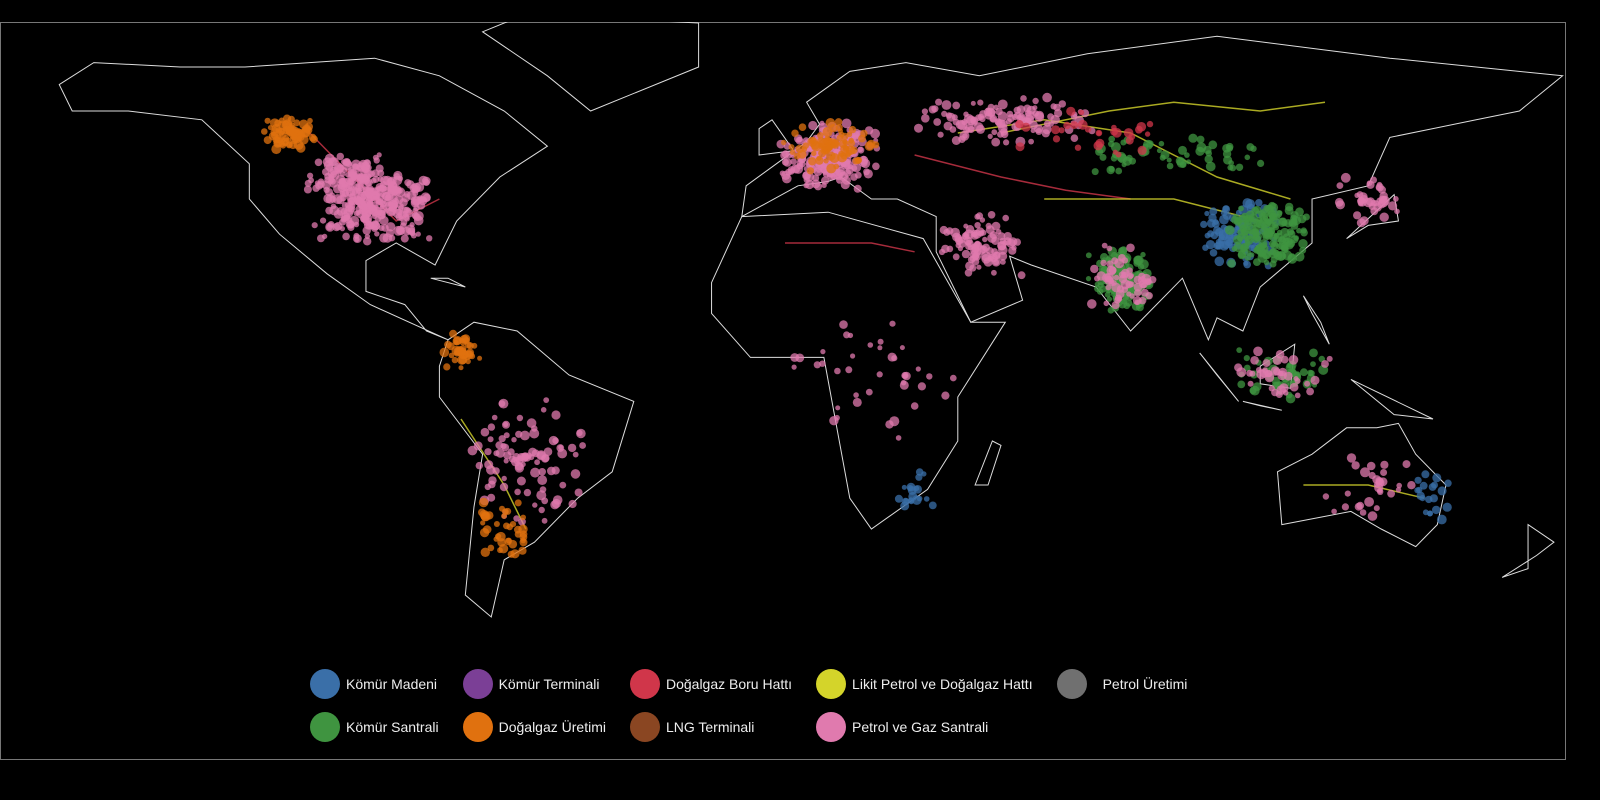 The height and width of the screenshot is (800, 1600). Describe the element at coordinates (590, 67) in the screenshot. I see `landmass-outline` at that location.